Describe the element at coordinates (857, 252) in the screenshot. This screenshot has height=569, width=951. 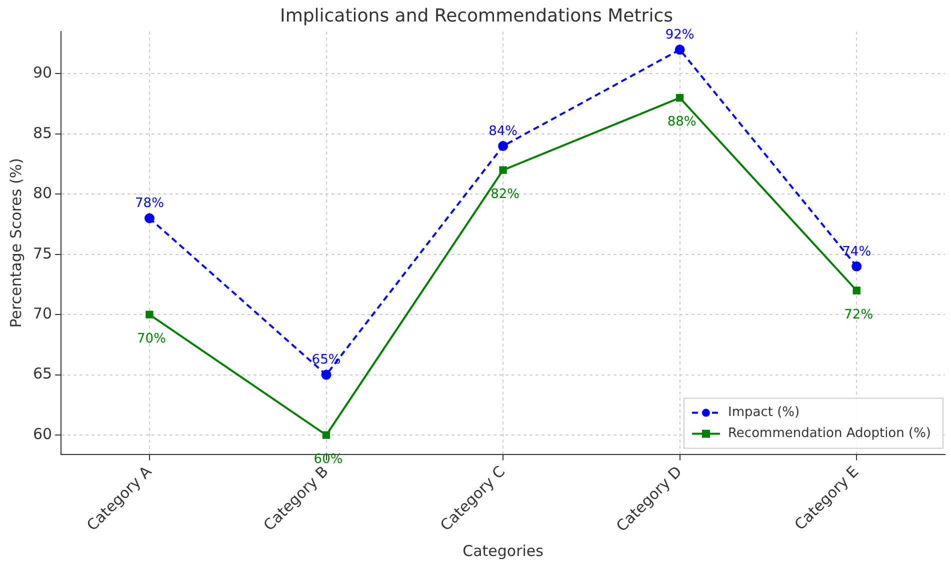
I see `data-label: 74%` at that location.